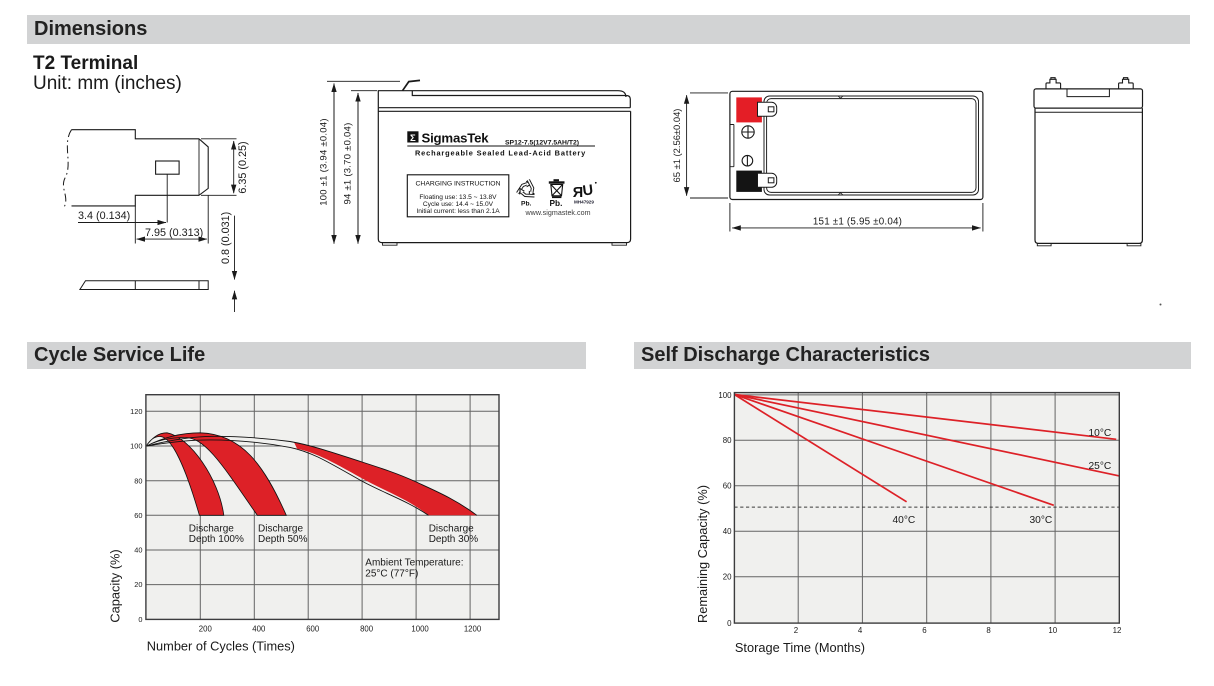 The width and height of the screenshot is (1214, 686). What do you see at coordinates (1117, 630) in the screenshot?
I see `svg-text: 12` at bounding box center [1117, 630].